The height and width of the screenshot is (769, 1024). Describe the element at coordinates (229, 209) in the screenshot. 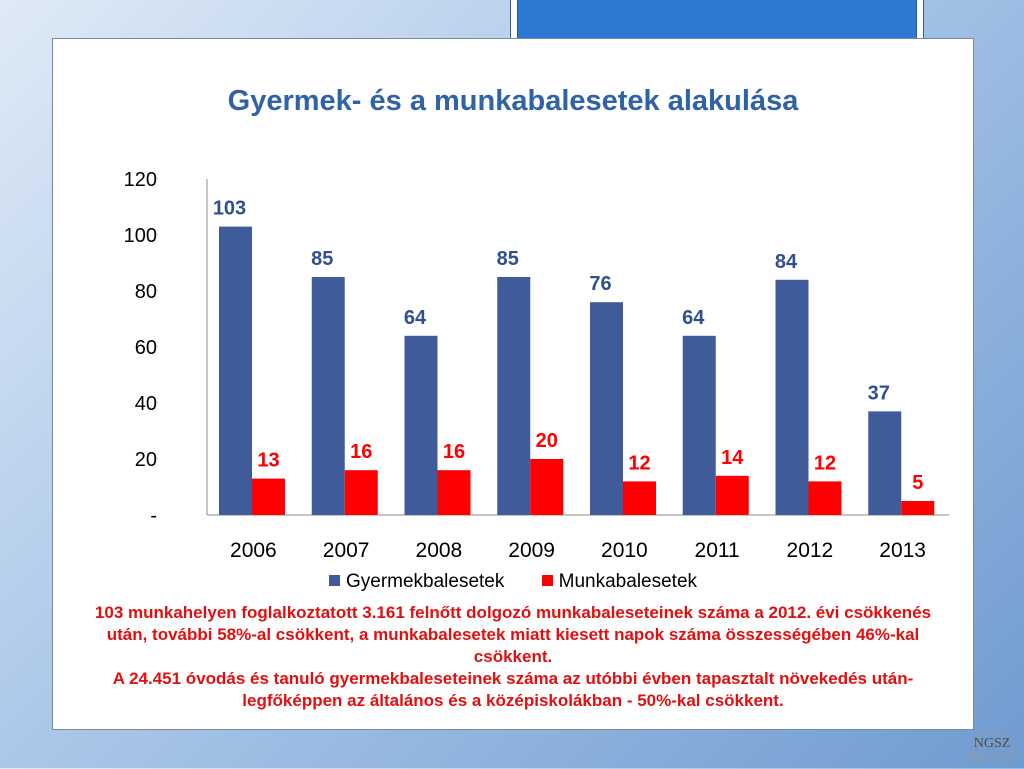

I see `data-label-gyermekbalesetek: 103` at that location.